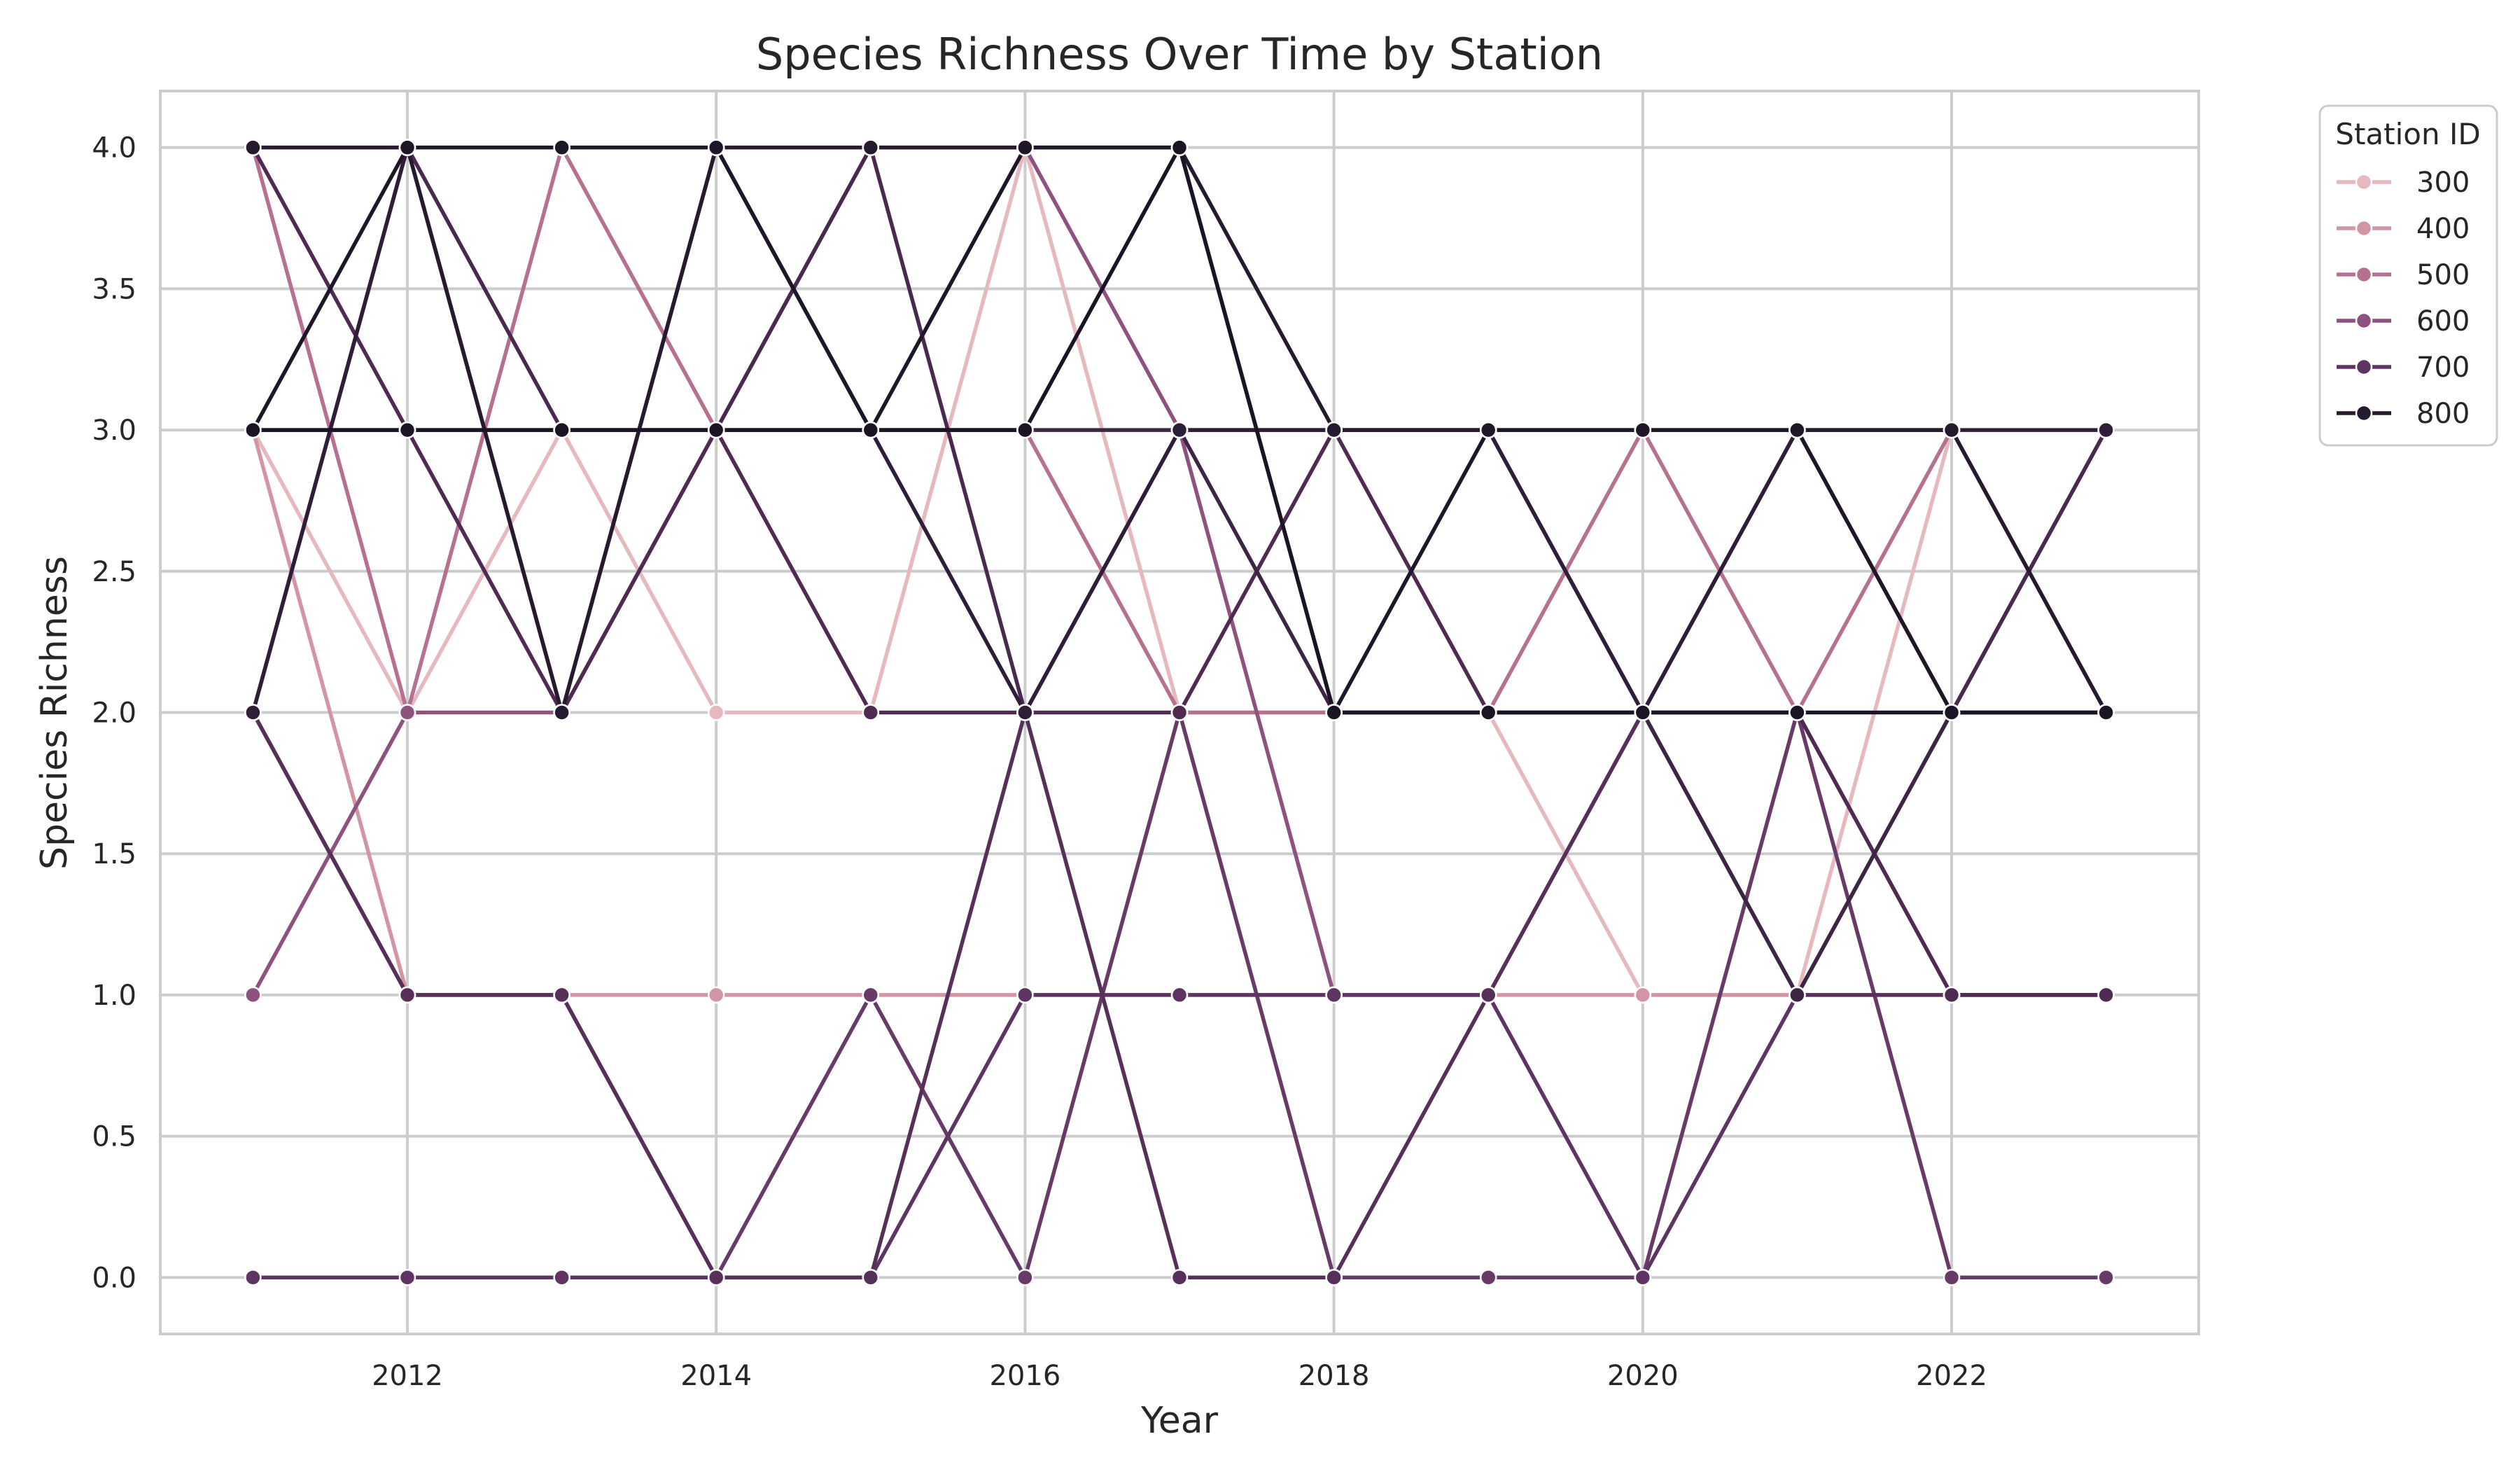 This screenshot has width=2520, height=1474. What do you see at coordinates (114, 289) in the screenshot?
I see `y-tick-label: 3.5` at bounding box center [114, 289].